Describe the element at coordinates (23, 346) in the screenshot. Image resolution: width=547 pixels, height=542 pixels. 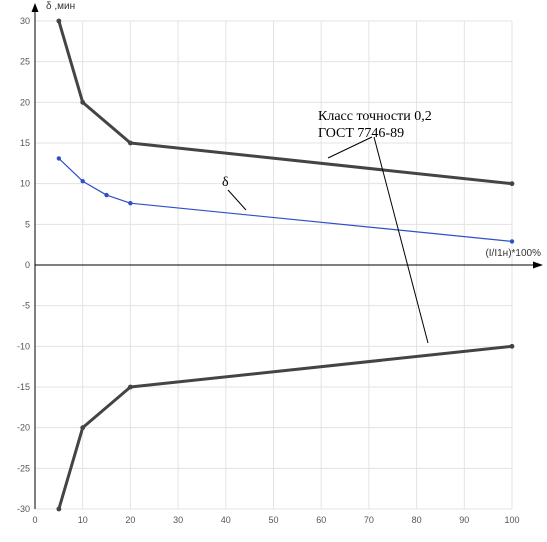
I see `y-tick-label: -10` at that location.